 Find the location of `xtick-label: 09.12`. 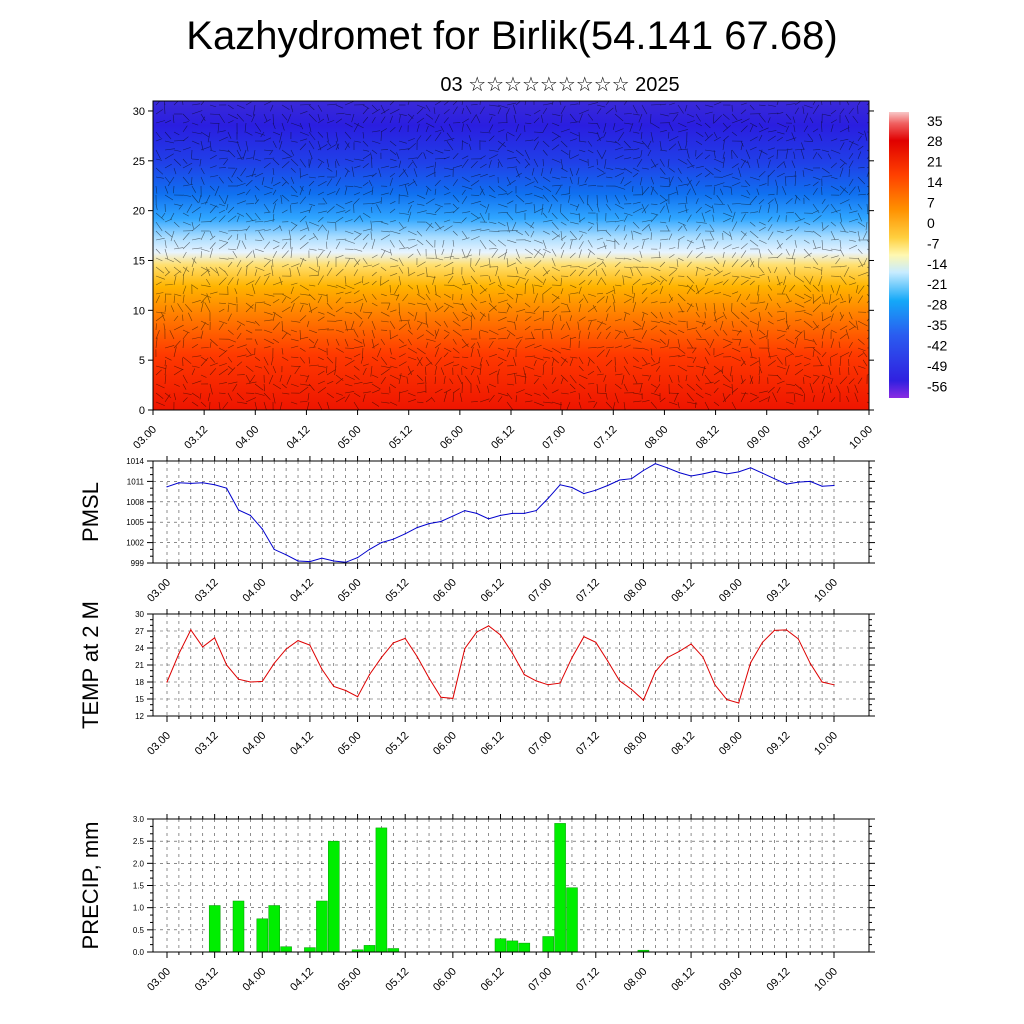

xtick-label: 09.12 is located at coordinates (779, 744).